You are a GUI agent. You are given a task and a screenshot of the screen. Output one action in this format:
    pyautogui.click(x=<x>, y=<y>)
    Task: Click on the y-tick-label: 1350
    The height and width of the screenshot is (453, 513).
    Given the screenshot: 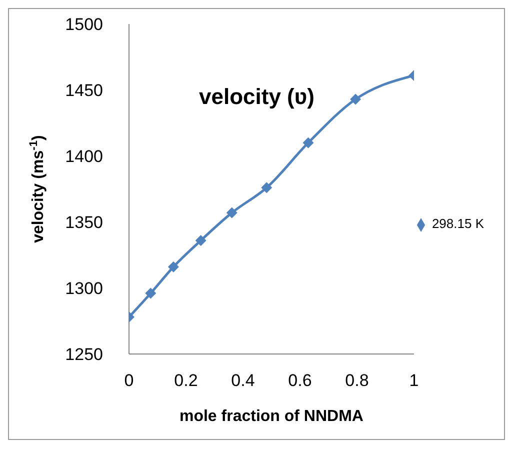 What is the action you would take?
    pyautogui.click(x=84, y=222)
    